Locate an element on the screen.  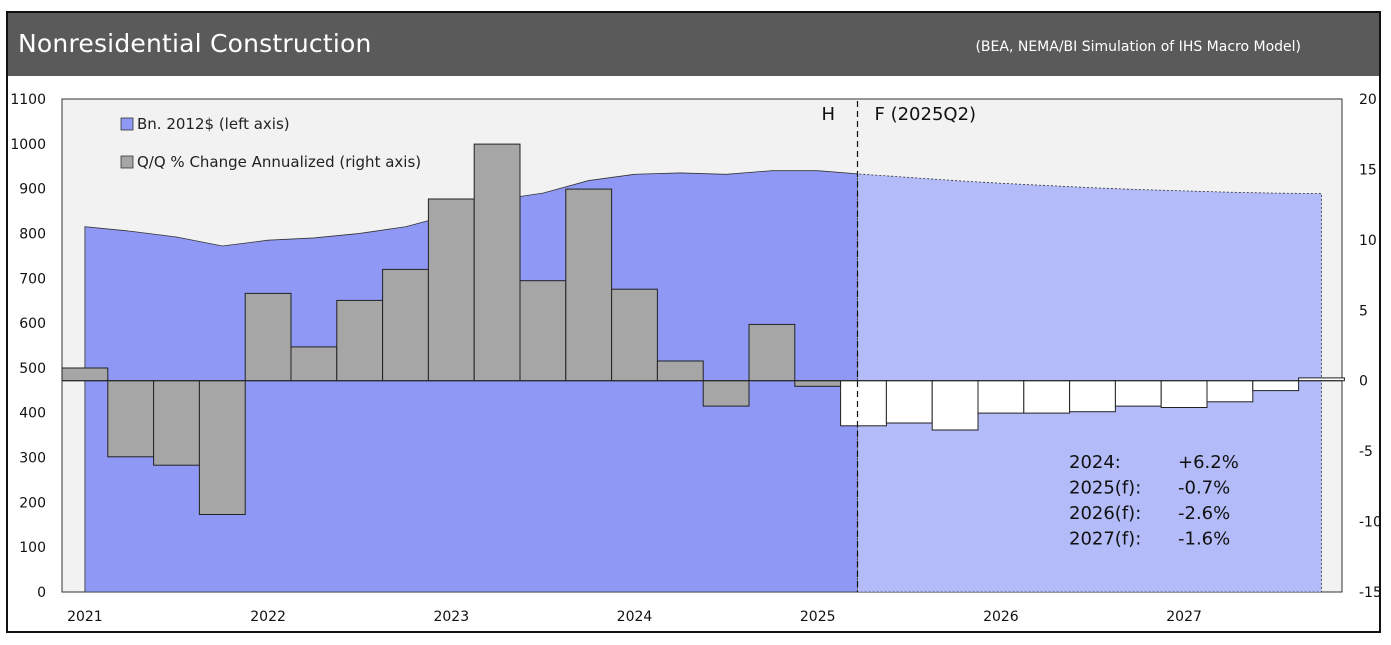
left-tick-label: 800 is located at coordinates (32, 234).